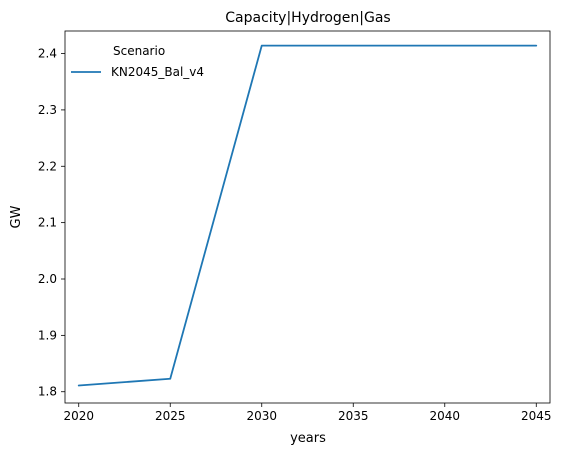  What do you see at coordinates (444, 416) in the screenshot?
I see `x-tick-label: 2040` at bounding box center [444, 416].